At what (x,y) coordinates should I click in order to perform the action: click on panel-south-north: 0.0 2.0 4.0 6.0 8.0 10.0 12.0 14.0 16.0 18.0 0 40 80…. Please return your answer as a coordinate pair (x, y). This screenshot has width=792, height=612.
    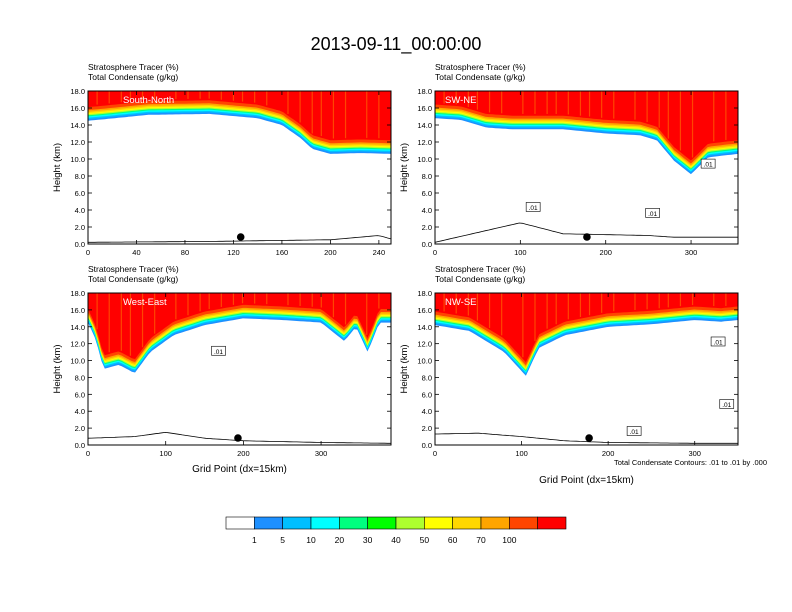
    Looking at the image, I should click on (222, 159).